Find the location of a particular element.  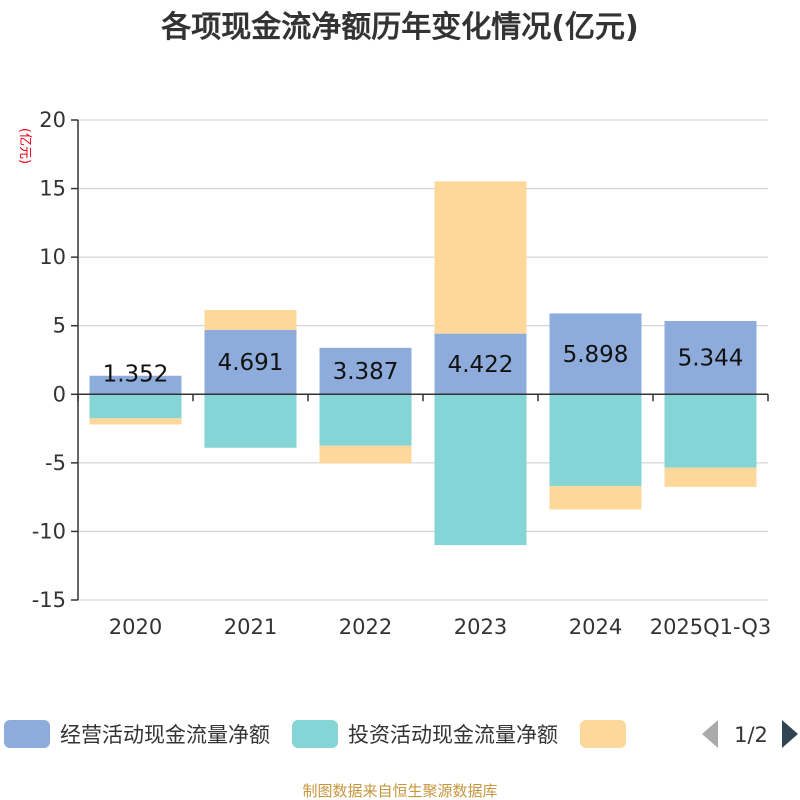

data-label-2025Q1-Q3: 5.344 is located at coordinates (711, 359).